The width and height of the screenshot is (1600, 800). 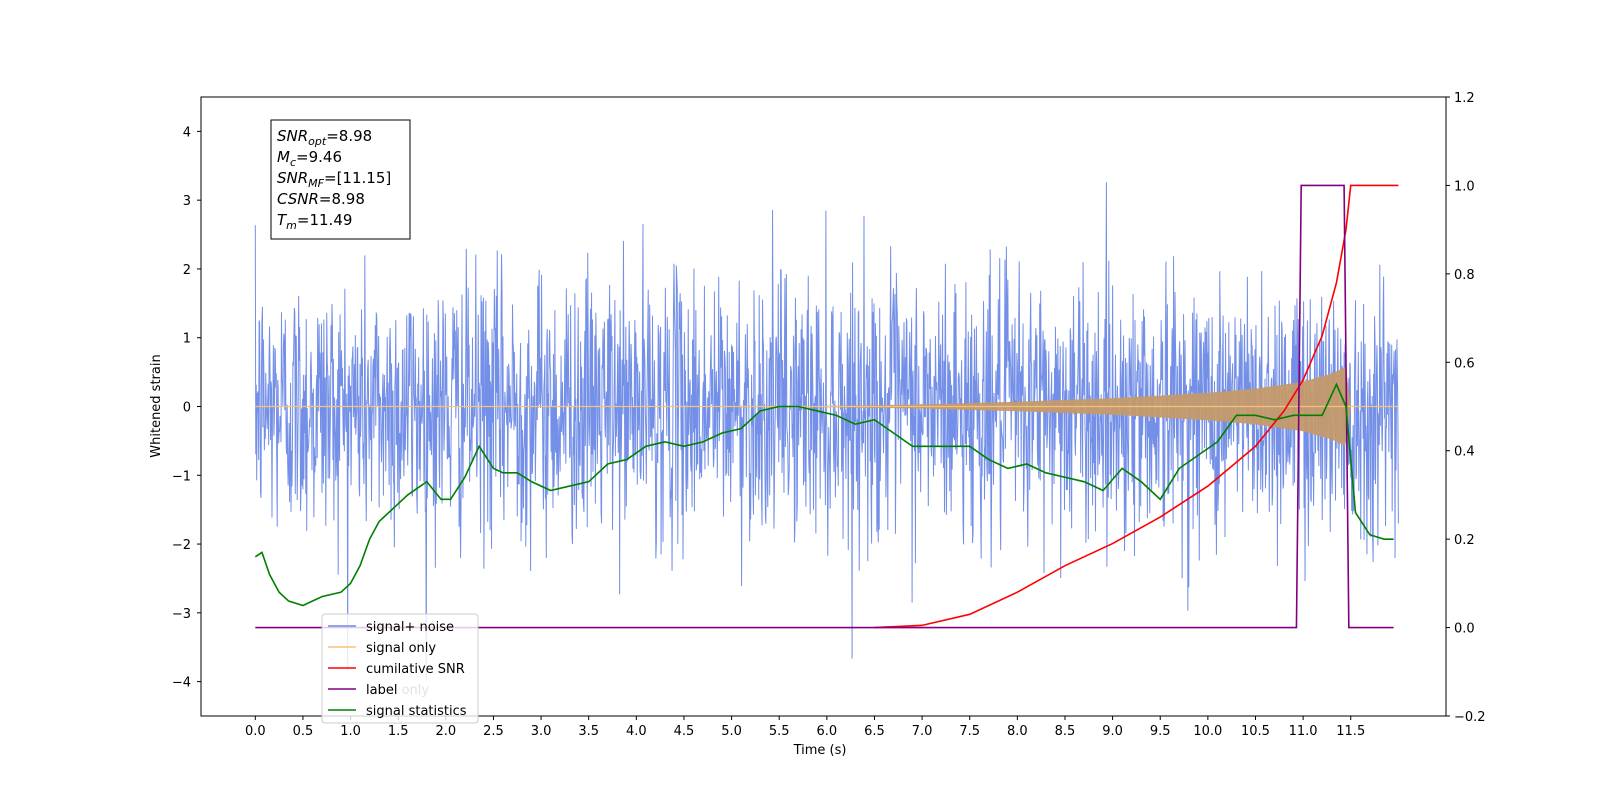 What do you see at coordinates (415, 669) in the screenshot?
I see `legend-entry-label: cumilative SNR` at bounding box center [415, 669].